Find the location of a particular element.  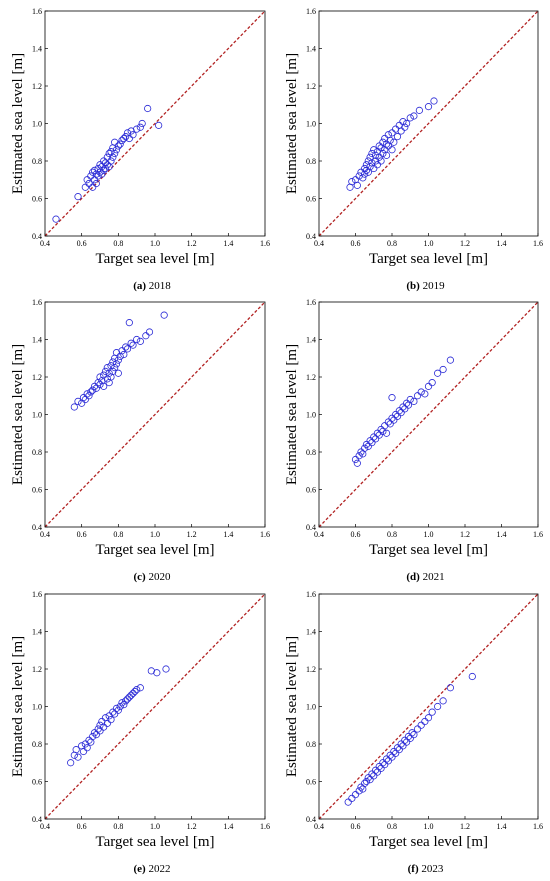

caption-year: 2018 is located at coordinates (158, 286).